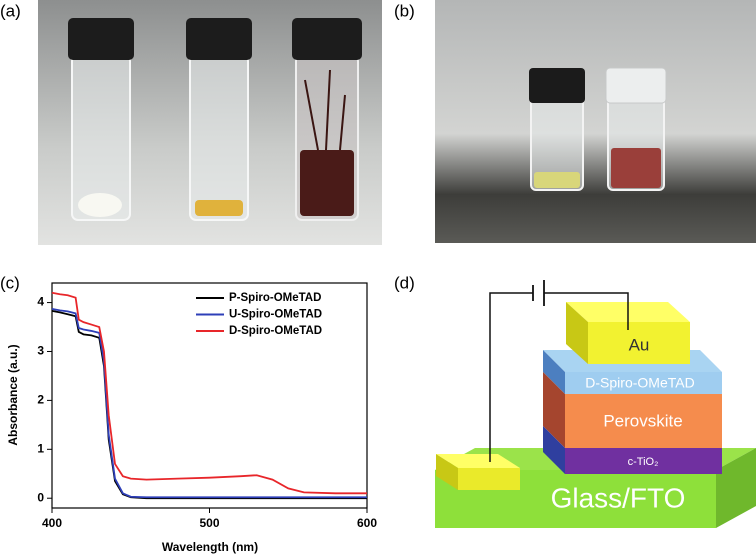 This screenshot has width=756, height=559. Describe the element at coordinates (404, 282) in the screenshot. I see `panel-label: (d)` at that location.